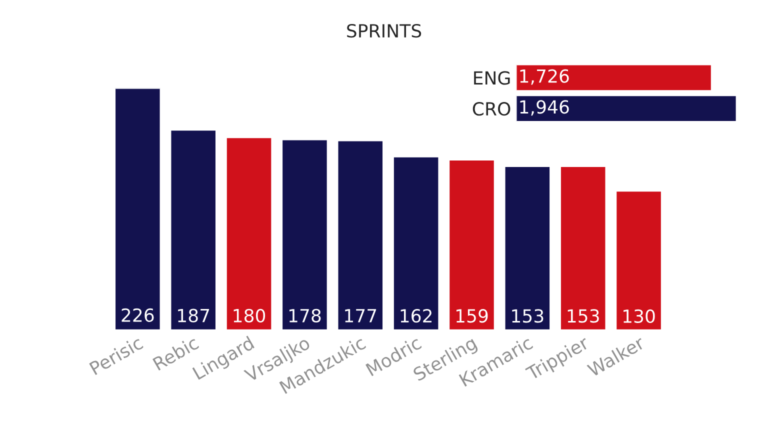  I want to click on data-label: 159, so click(472, 316).